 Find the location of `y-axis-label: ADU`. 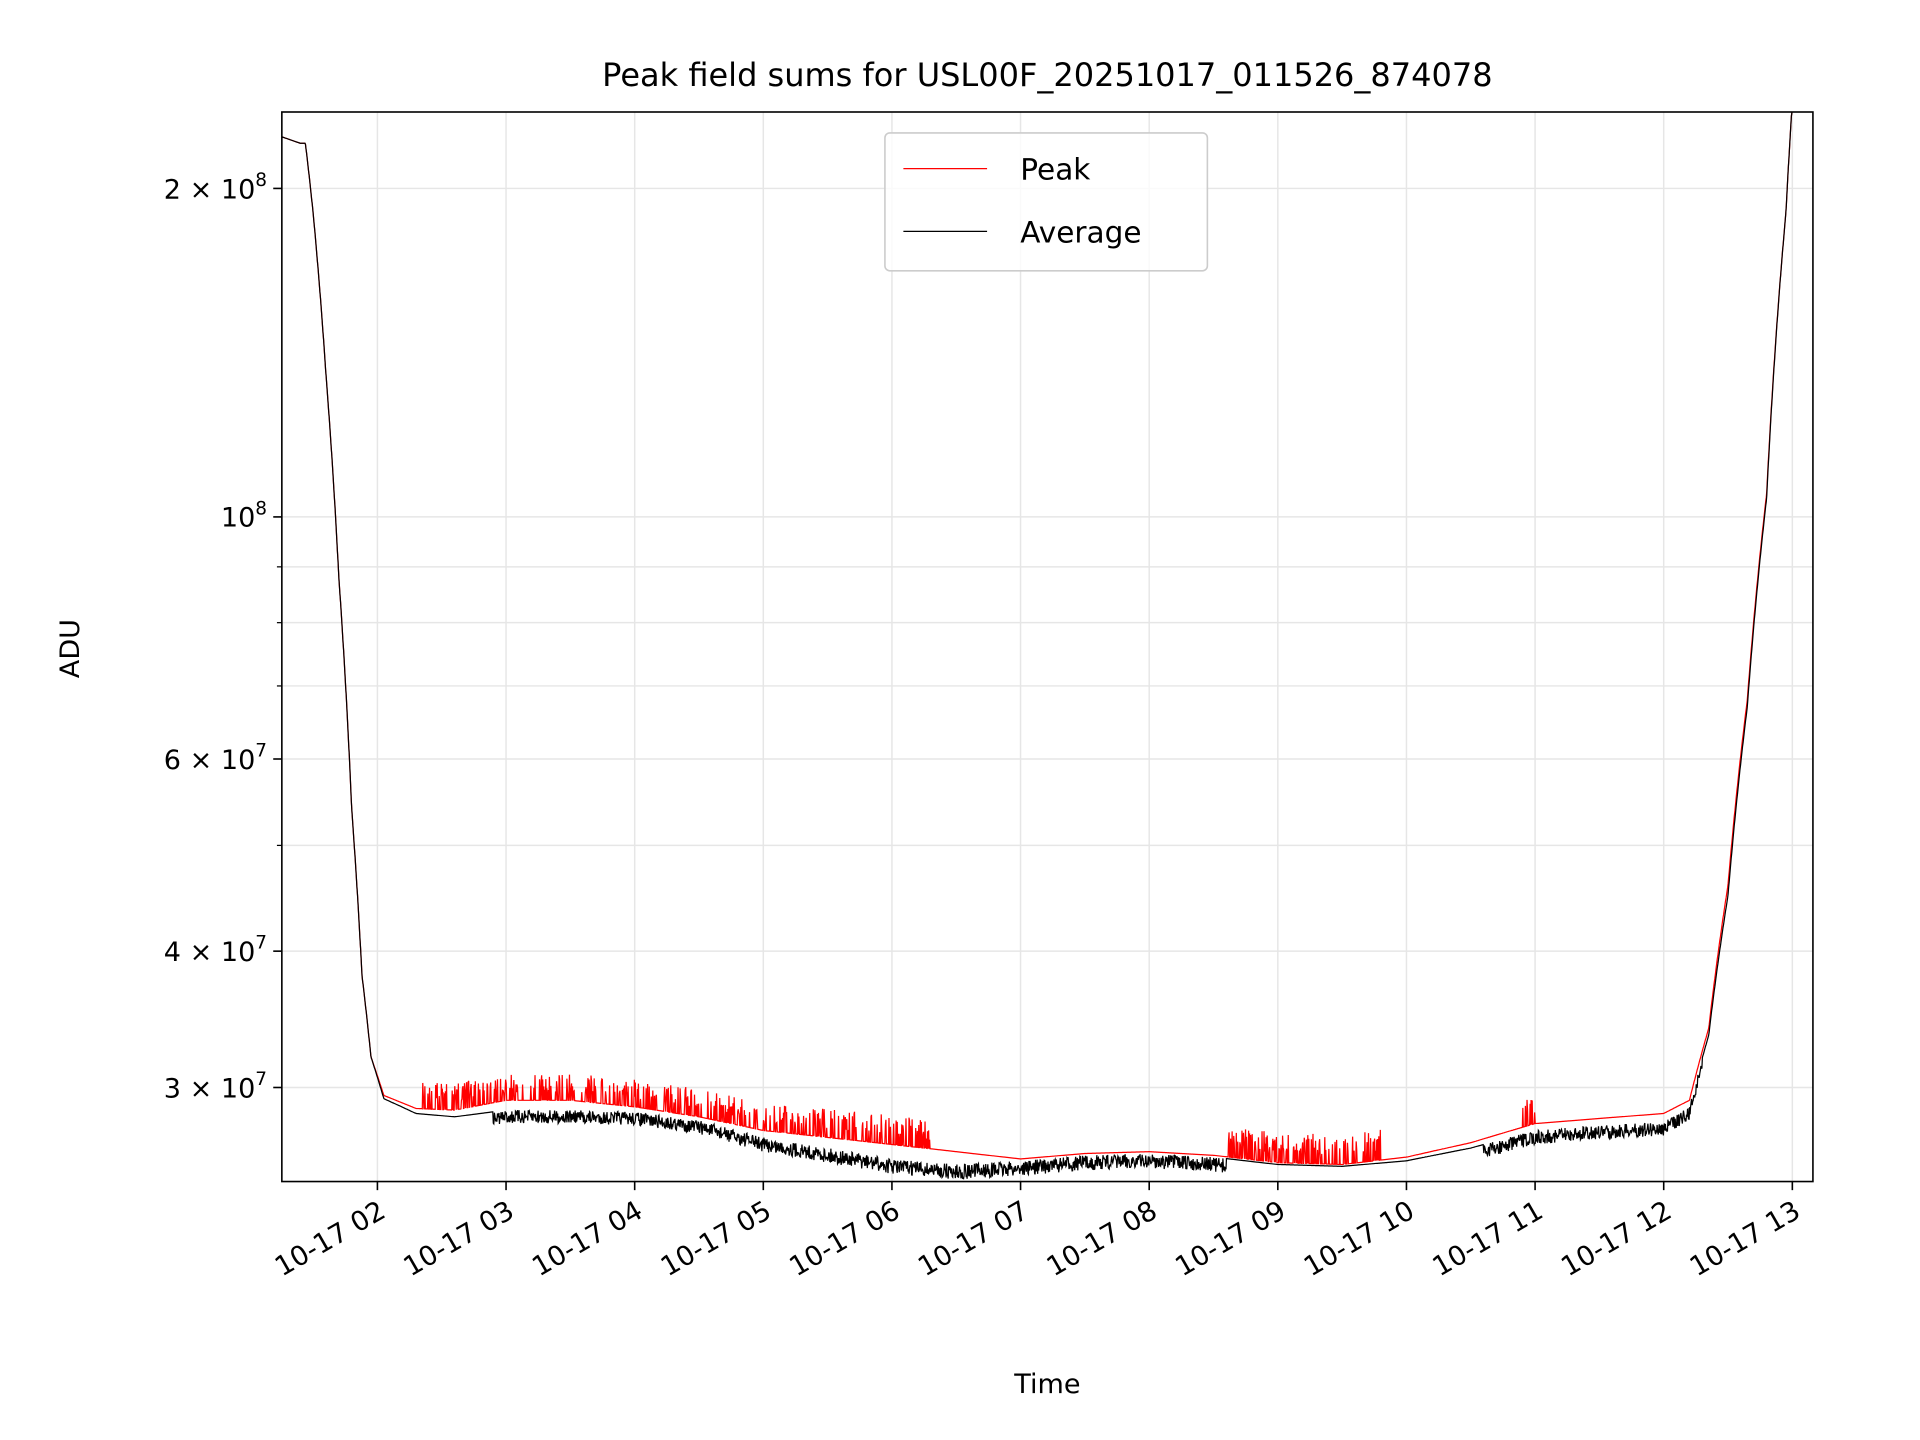

y-axis-label: ADU is located at coordinates (70, 648).